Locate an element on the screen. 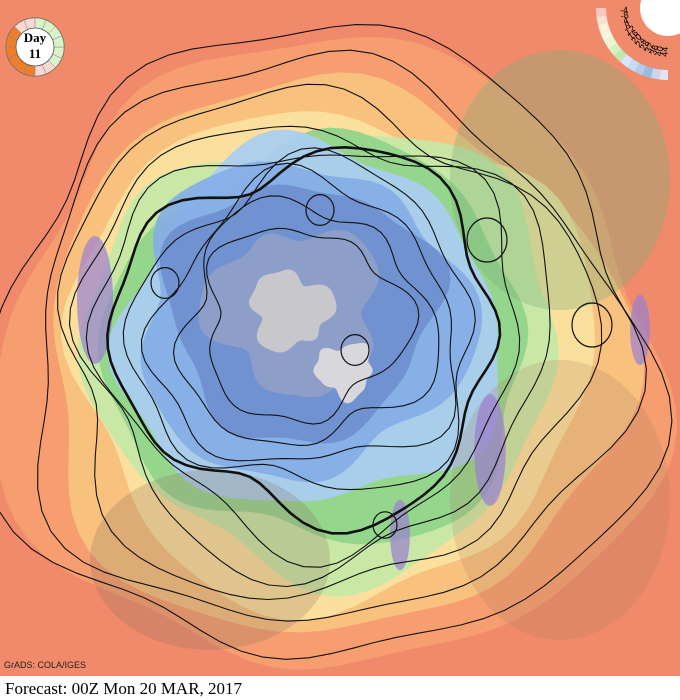  legend-label: 16 is located at coordinates (633, 35).